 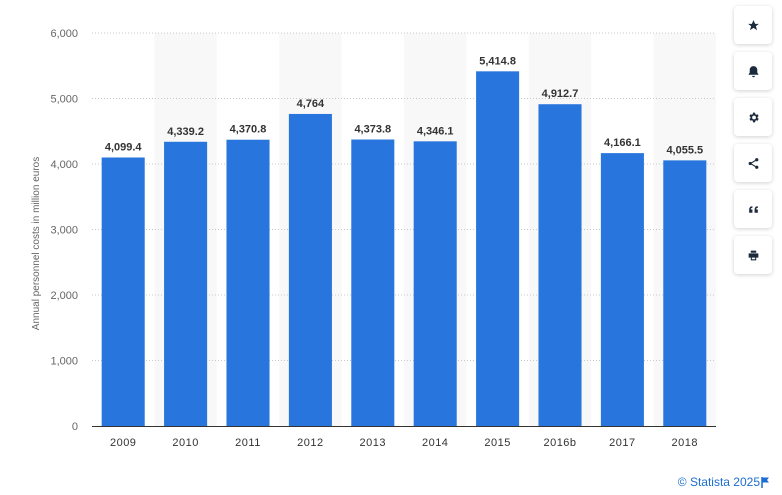 I want to click on y-ticks: 0 1,000 2,000 3,000 4,000 5,000 6,000, so click(x=64, y=230).